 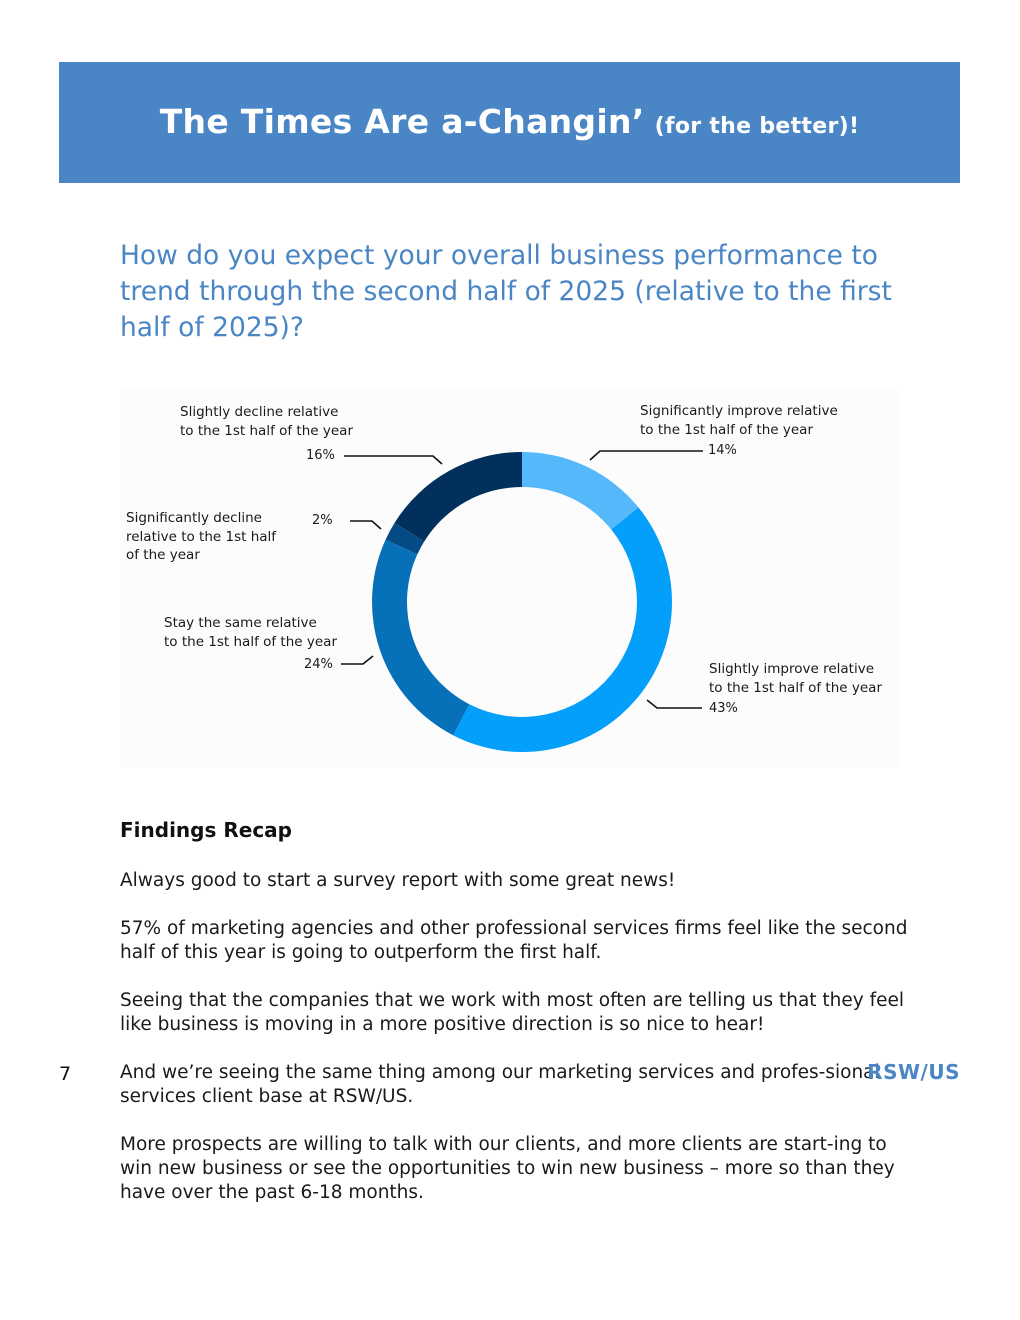 What do you see at coordinates (739, 411) in the screenshot?
I see `label-line: Significantly improve relative` at bounding box center [739, 411].